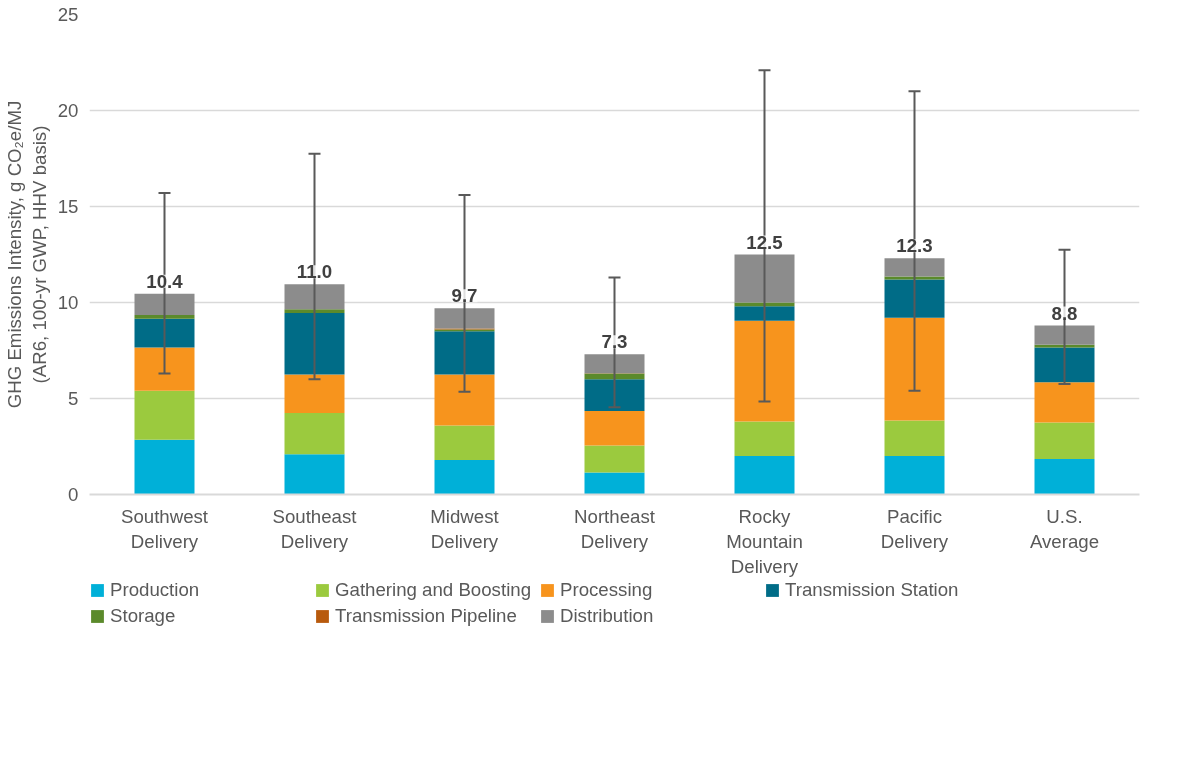 This screenshot has height=760, width=1182. Describe the element at coordinates (26, 254) in the screenshot. I see `y-axis-title: GHG Emissions Intensity, g CO₂e/MJ (AR6, 100-yr GWP, HHV basis)` at that location.